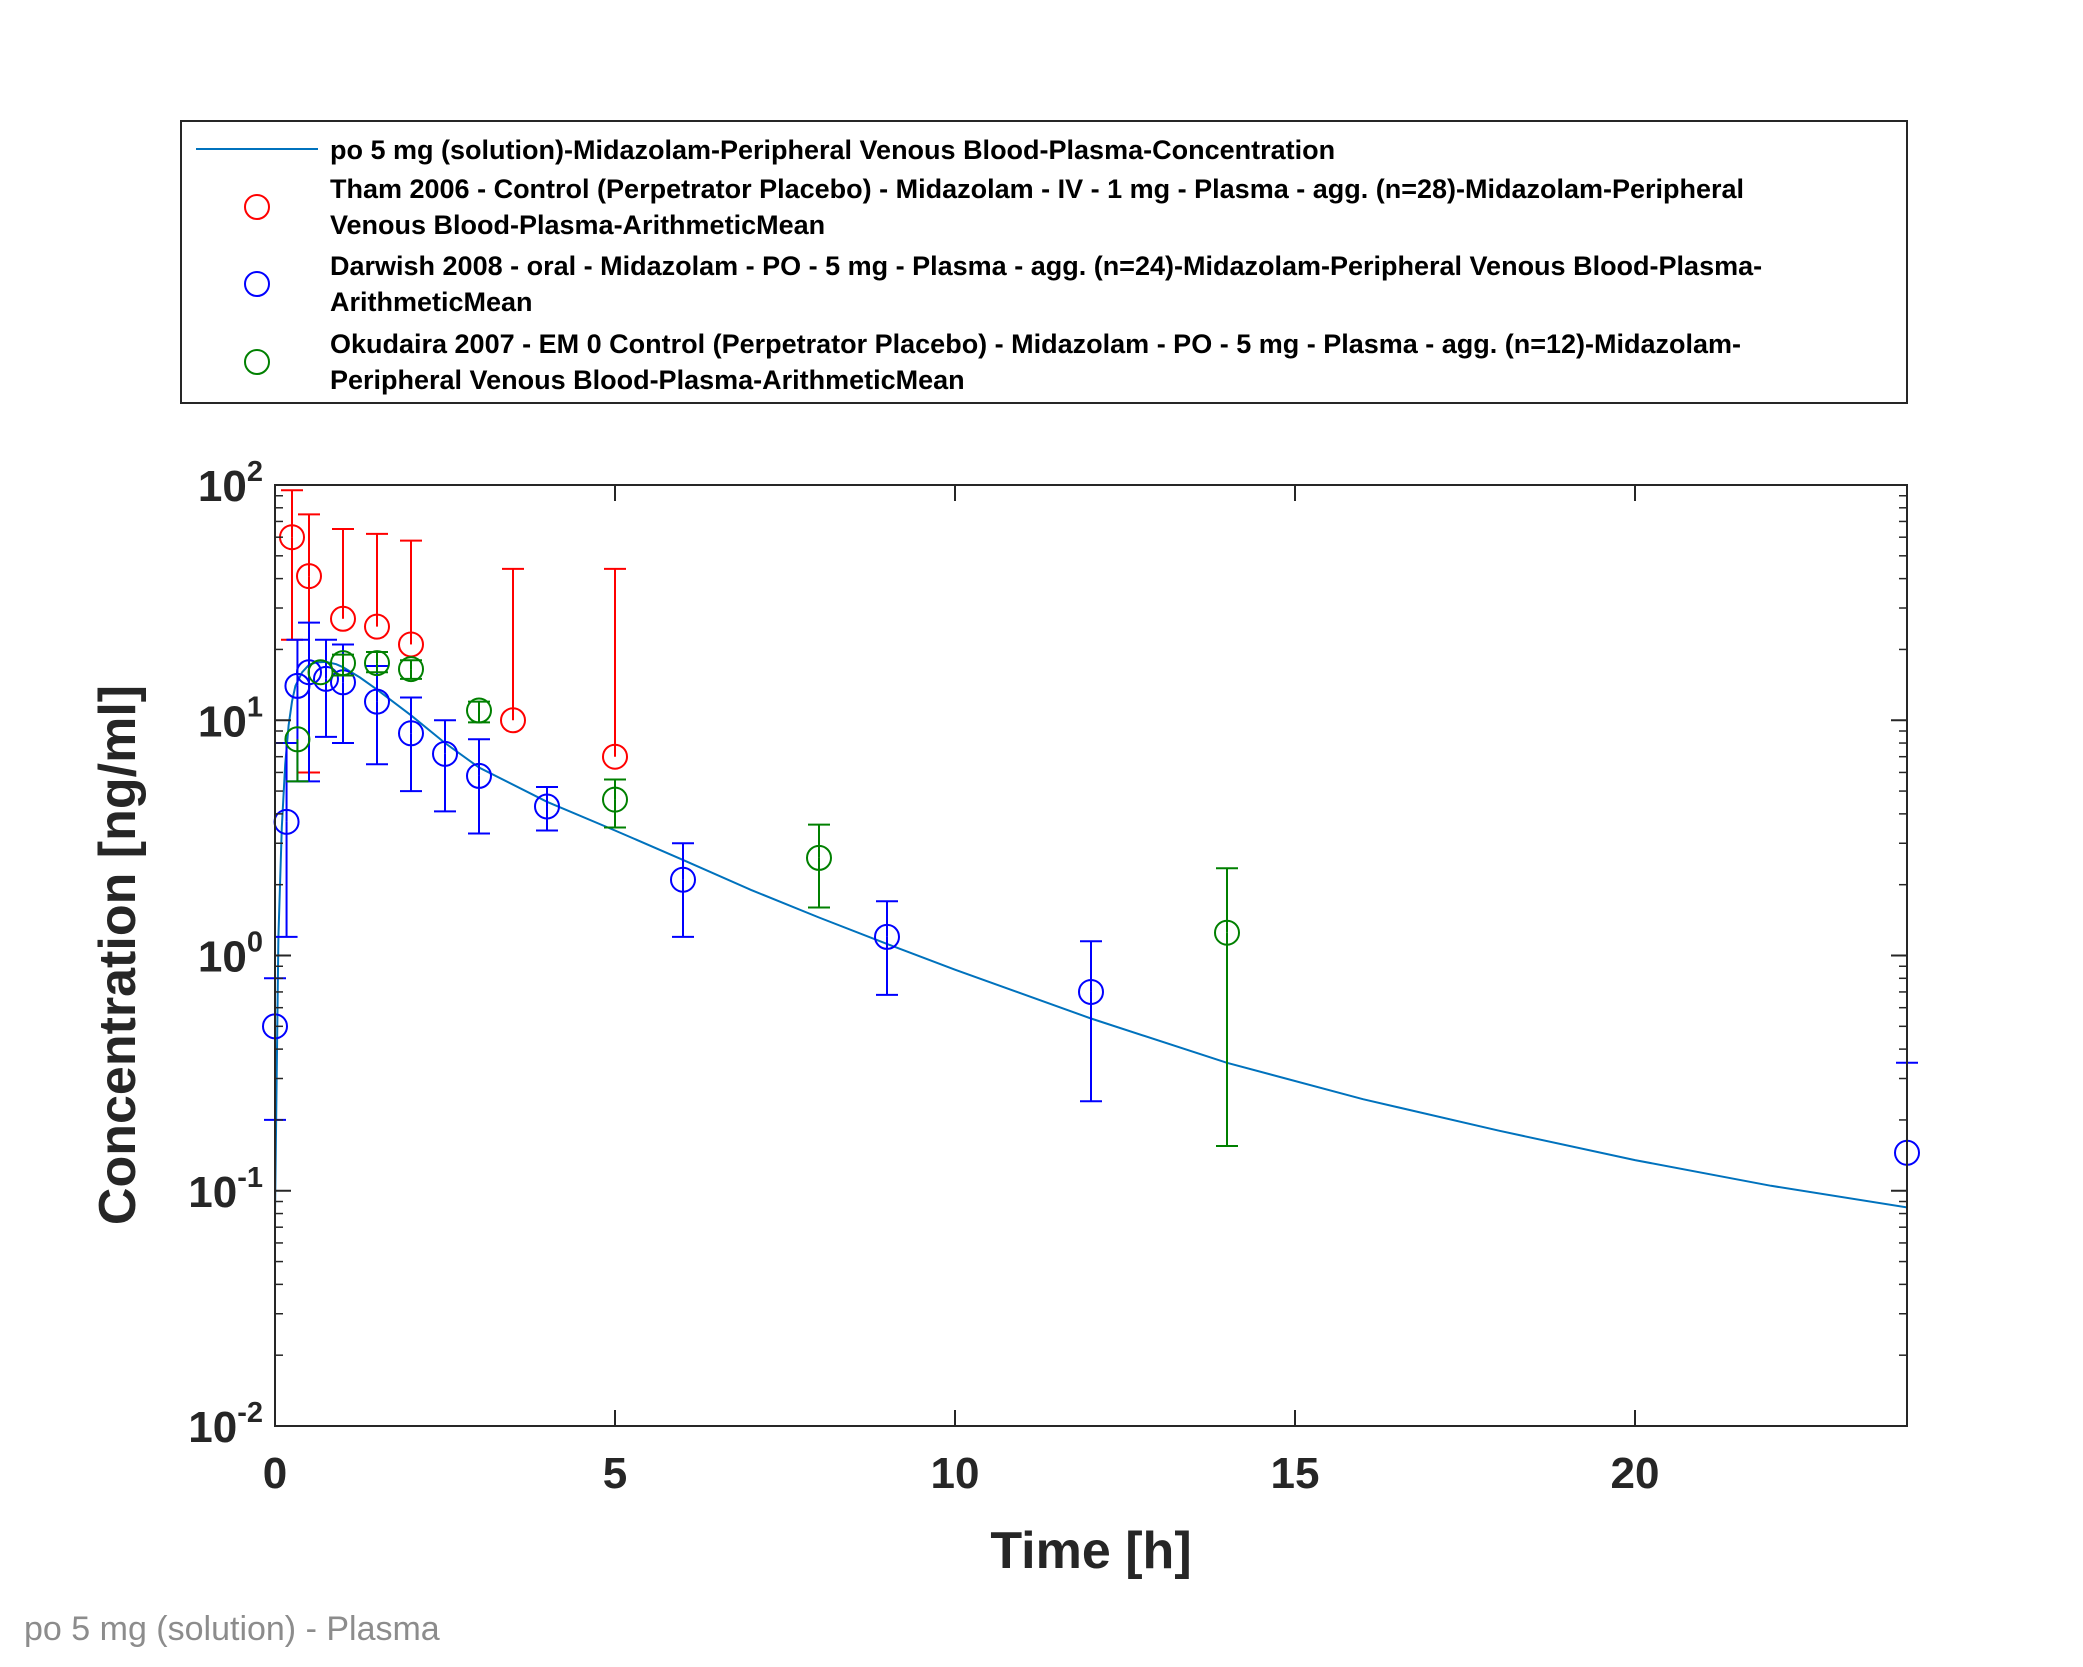 The height and width of the screenshot is (1667, 2083). Describe the element at coordinates (577, 225) in the screenshot. I see `legend-entry-text: Venous Blood-Plasma-ArithmeticMean` at that location.